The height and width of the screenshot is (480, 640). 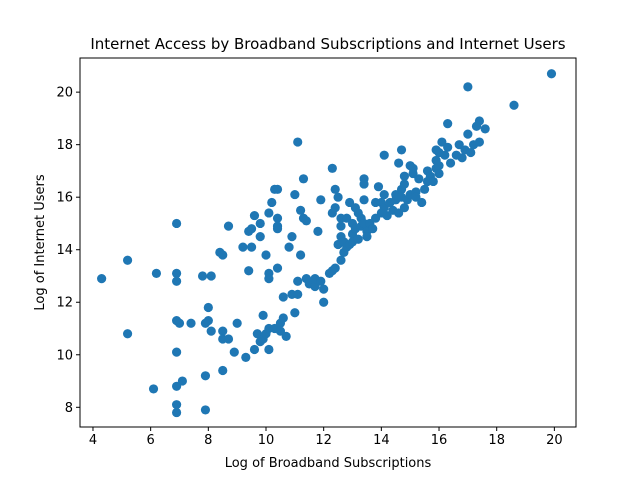 What do you see at coordinates (64, 250) in the screenshot?
I see `y-tick-label: 14` at bounding box center [64, 250].